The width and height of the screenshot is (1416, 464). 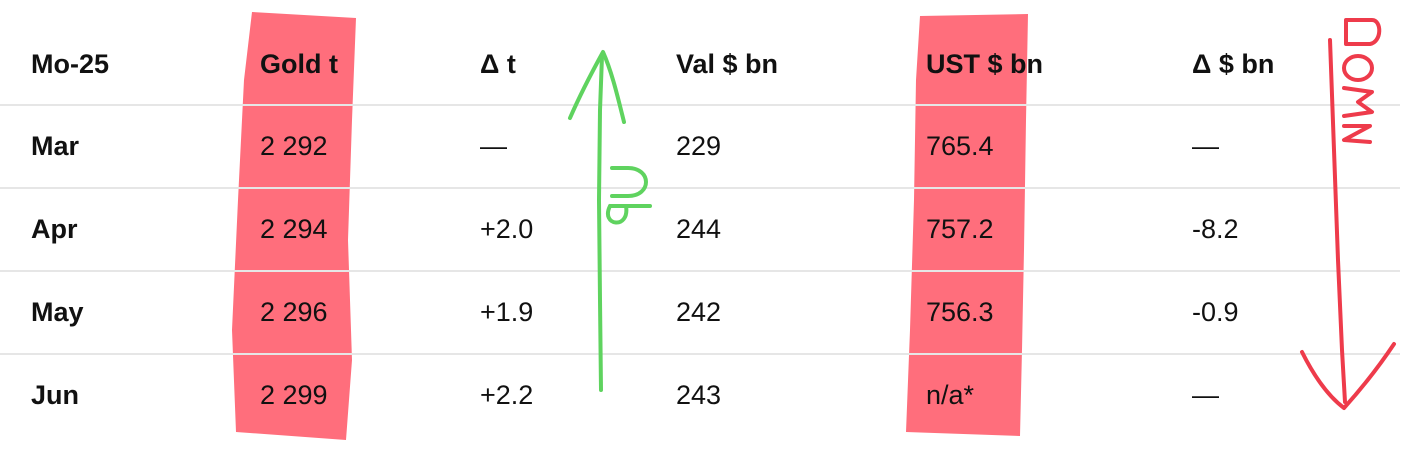 I want to click on cell-month: Jun, so click(x=55, y=395).